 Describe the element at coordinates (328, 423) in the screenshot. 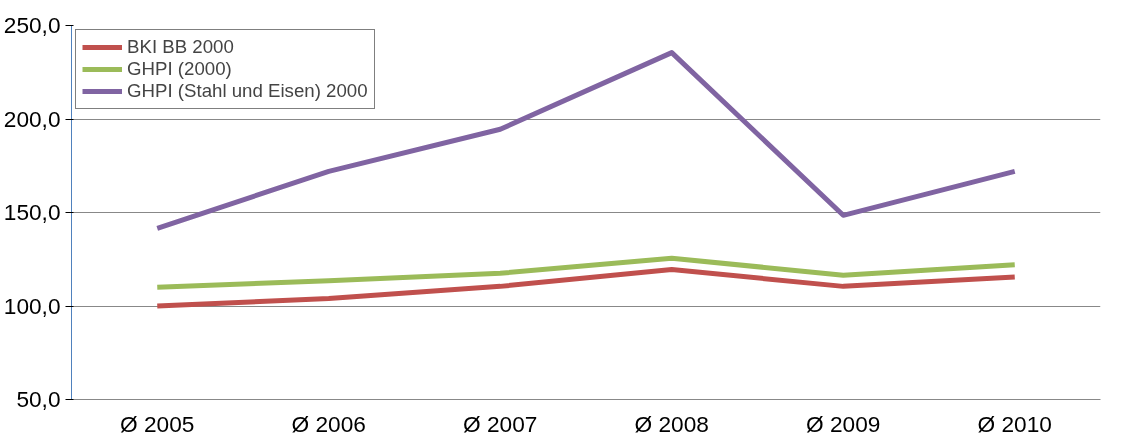

I see `x-tick-label: Ø 2006` at that location.